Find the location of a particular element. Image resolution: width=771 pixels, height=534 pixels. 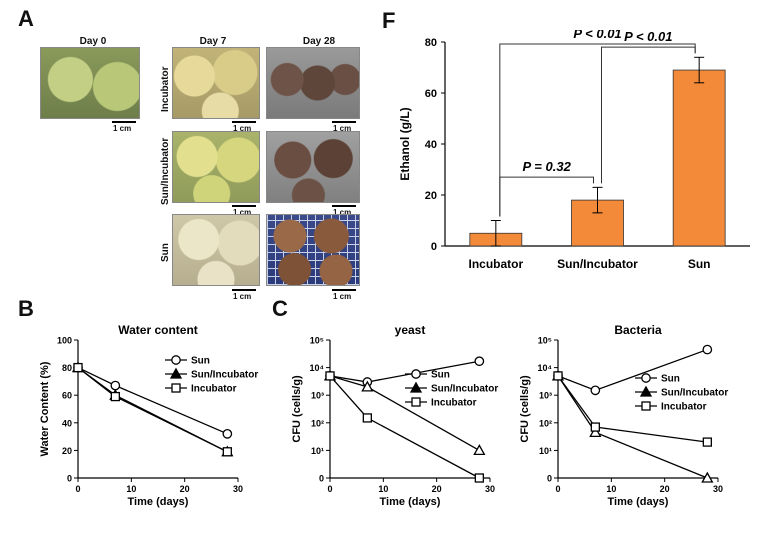

x-tick-label-0: 0 is located at coordinates (77, 489).